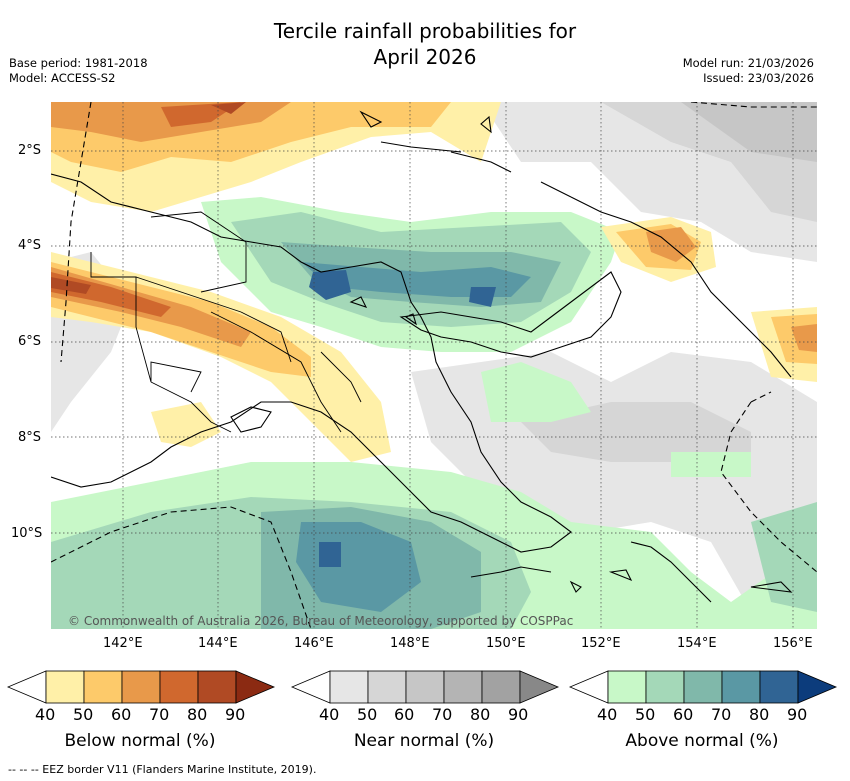 The image size is (850, 781). What do you see at coordinates (442, 714) in the screenshot?
I see `near-legend-label-70: 70` at bounding box center [442, 714].